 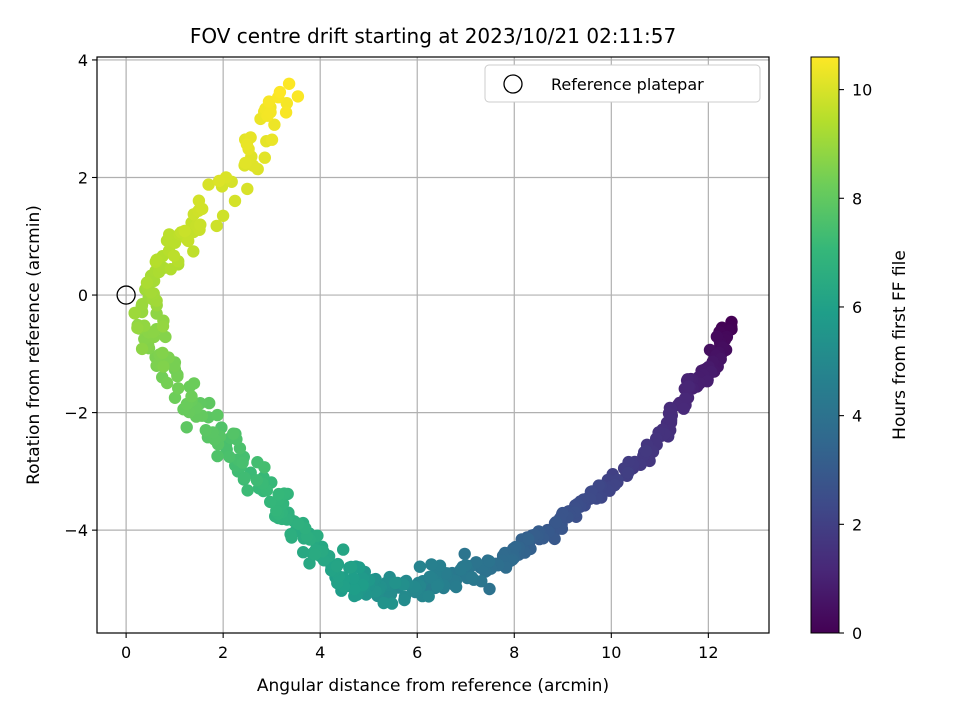 I want to click on y-tick-label: −2, so click(x=76, y=413).